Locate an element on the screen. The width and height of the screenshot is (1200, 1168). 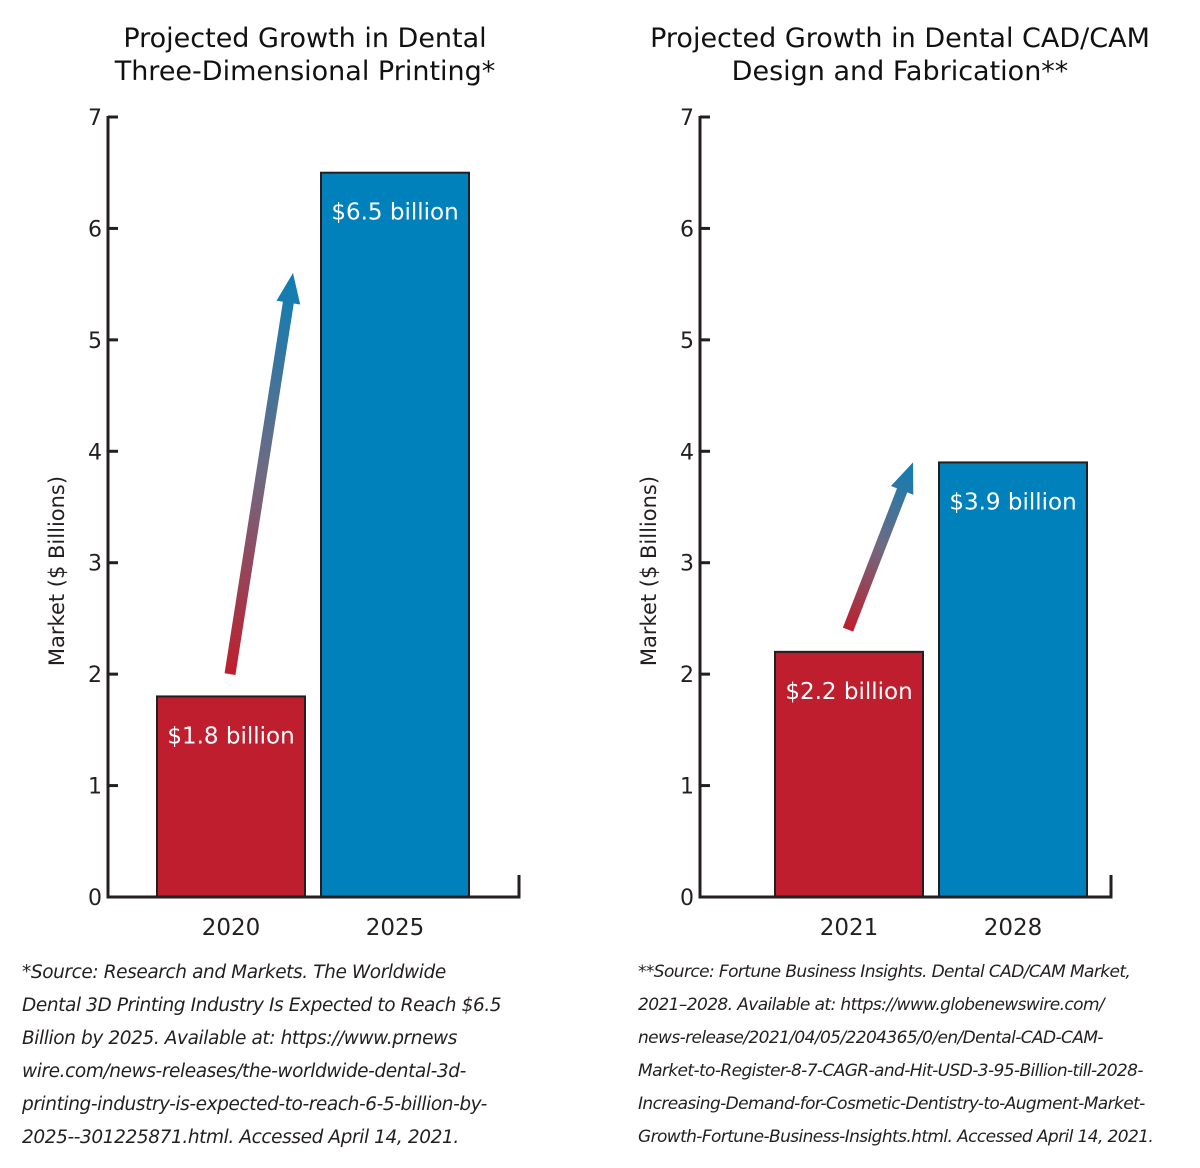
title-line: Projected Growth in Dental is located at coordinates (305, 38).